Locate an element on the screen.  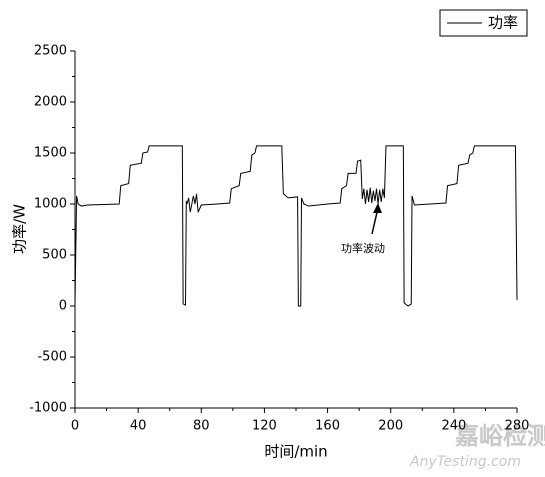
y-tick-label: 1000 is located at coordinates (50, 204).